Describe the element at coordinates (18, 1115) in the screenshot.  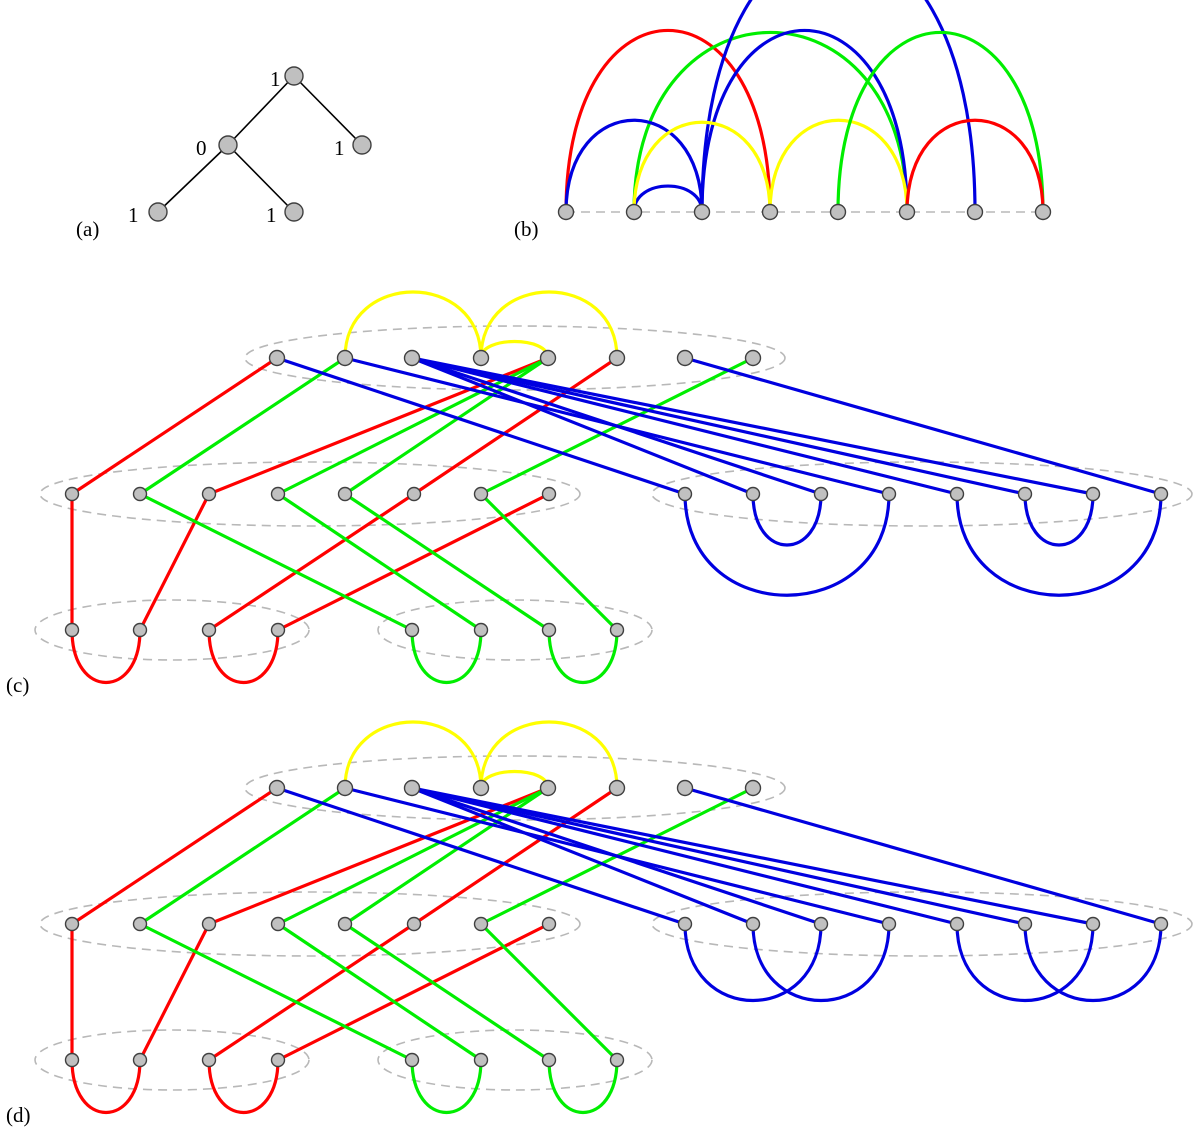
I see `panel-label-d: (d)` at that location.